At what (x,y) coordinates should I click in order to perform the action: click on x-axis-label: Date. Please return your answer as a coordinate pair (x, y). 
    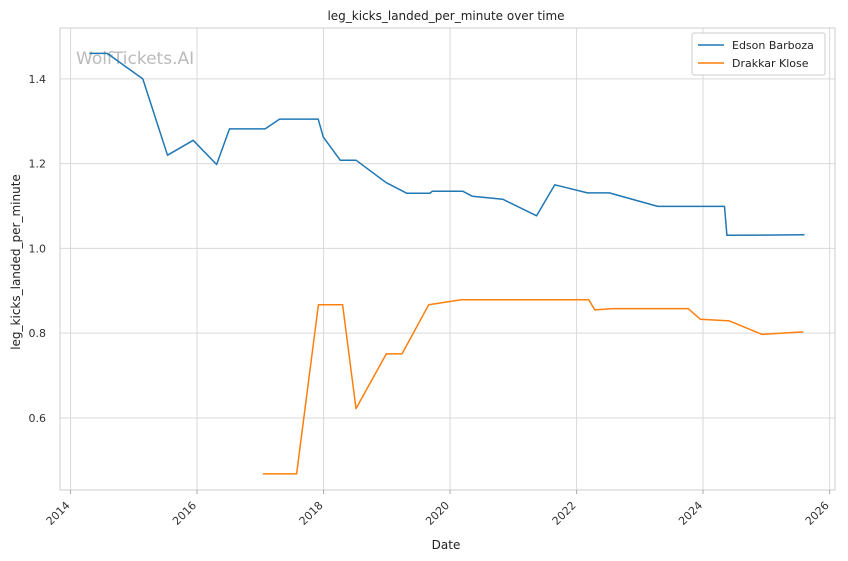
    Looking at the image, I should click on (446, 545).